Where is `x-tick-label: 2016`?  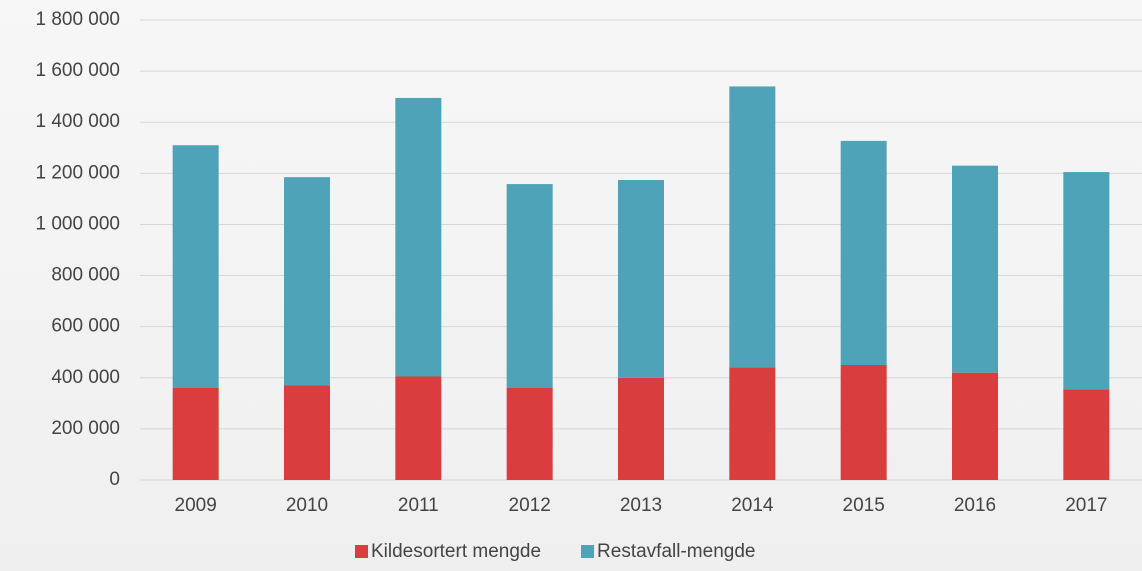
x-tick-label: 2016 is located at coordinates (975, 505).